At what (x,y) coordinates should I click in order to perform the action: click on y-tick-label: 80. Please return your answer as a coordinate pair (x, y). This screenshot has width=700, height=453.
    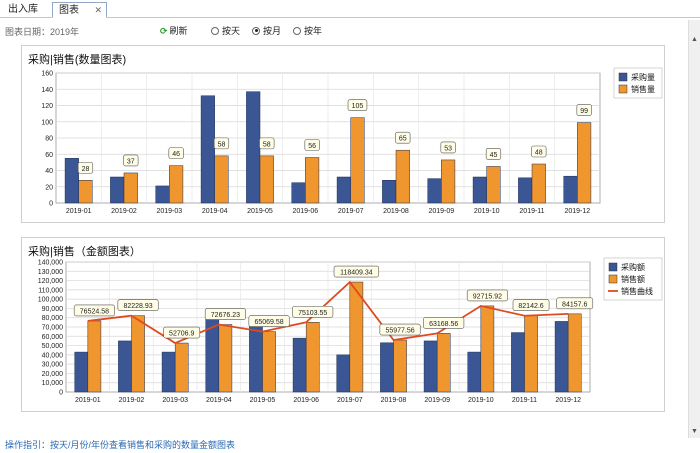
    Looking at the image, I should click on (49, 139).